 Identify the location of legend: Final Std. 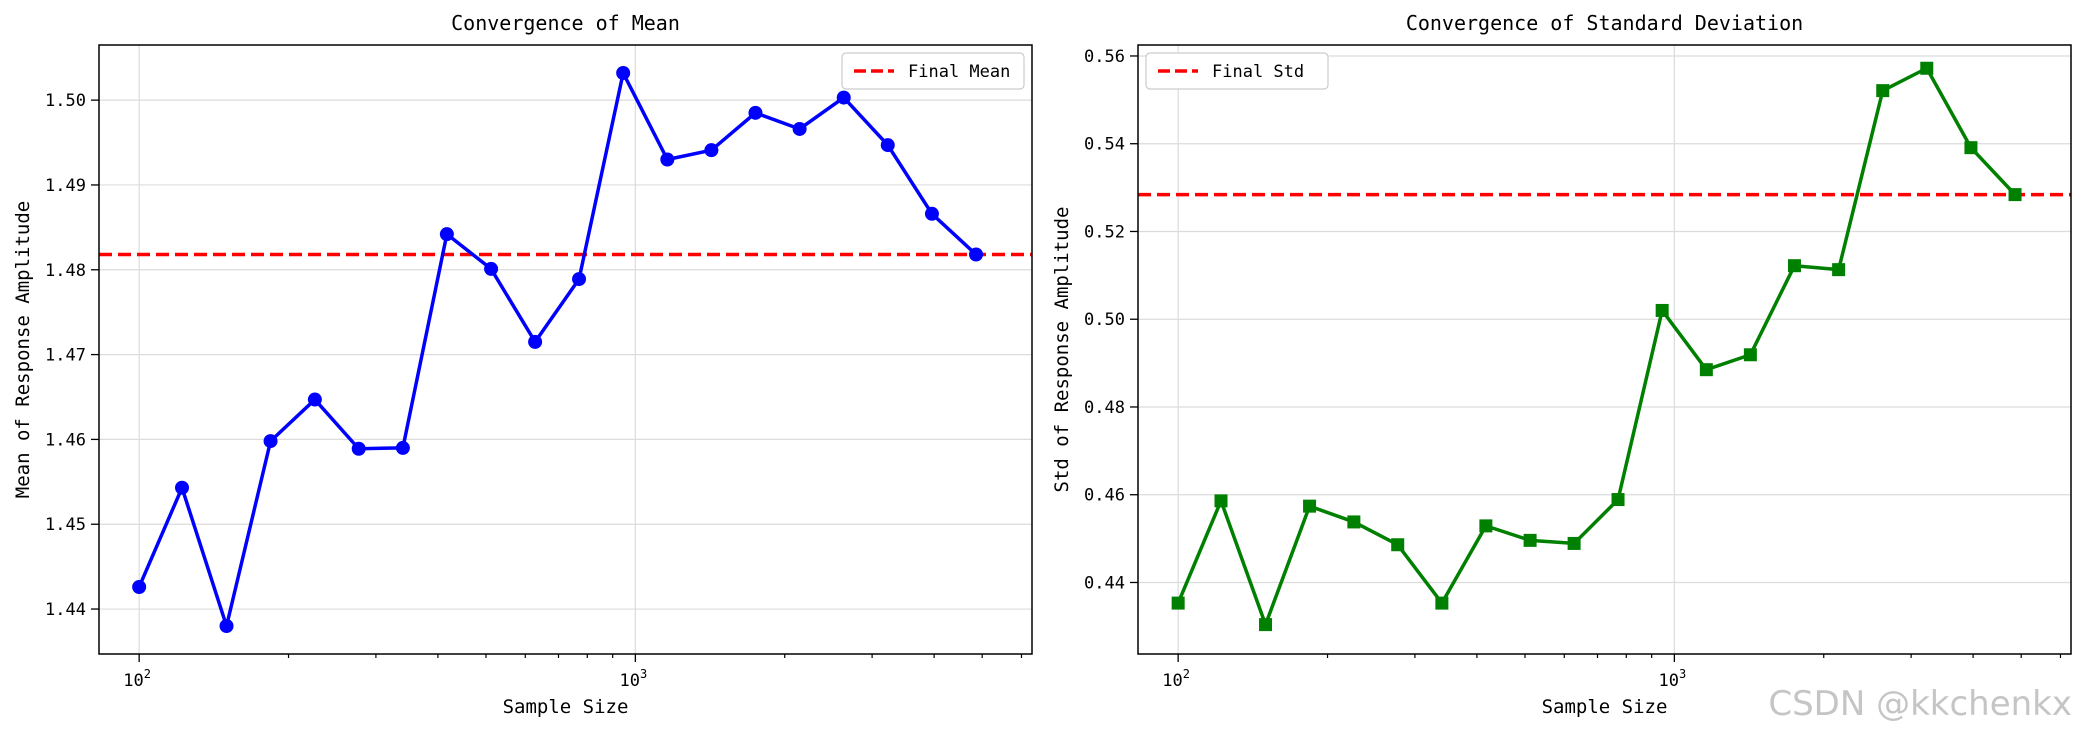
(1237, 71).